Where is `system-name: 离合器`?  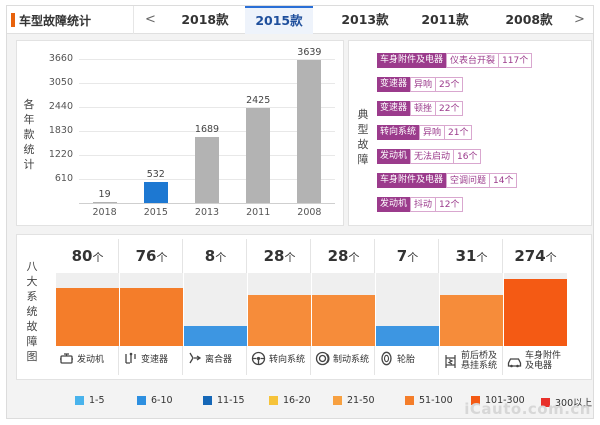
system-name: 离合器 is located at coordinates (219, 360).